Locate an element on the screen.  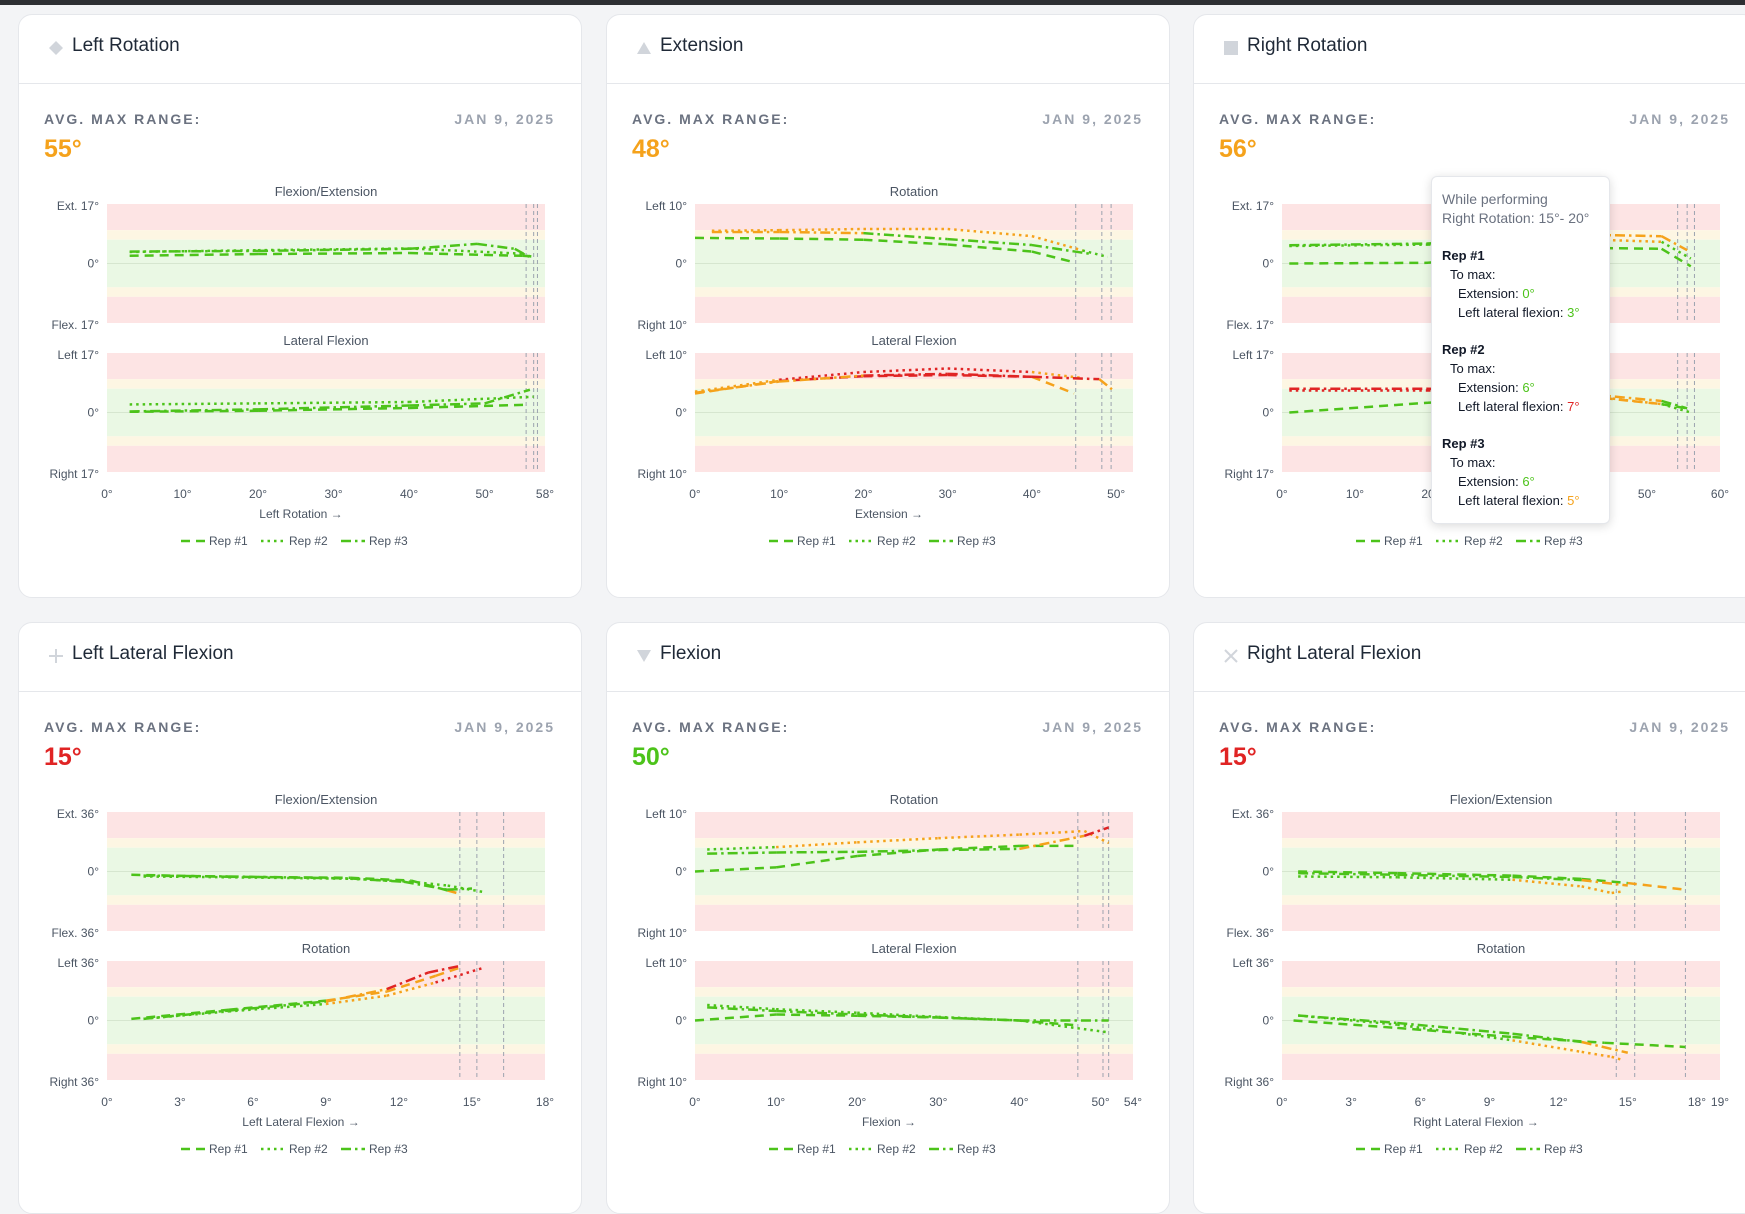
x-tick-label: 20° is located at coordinates (258, 494).